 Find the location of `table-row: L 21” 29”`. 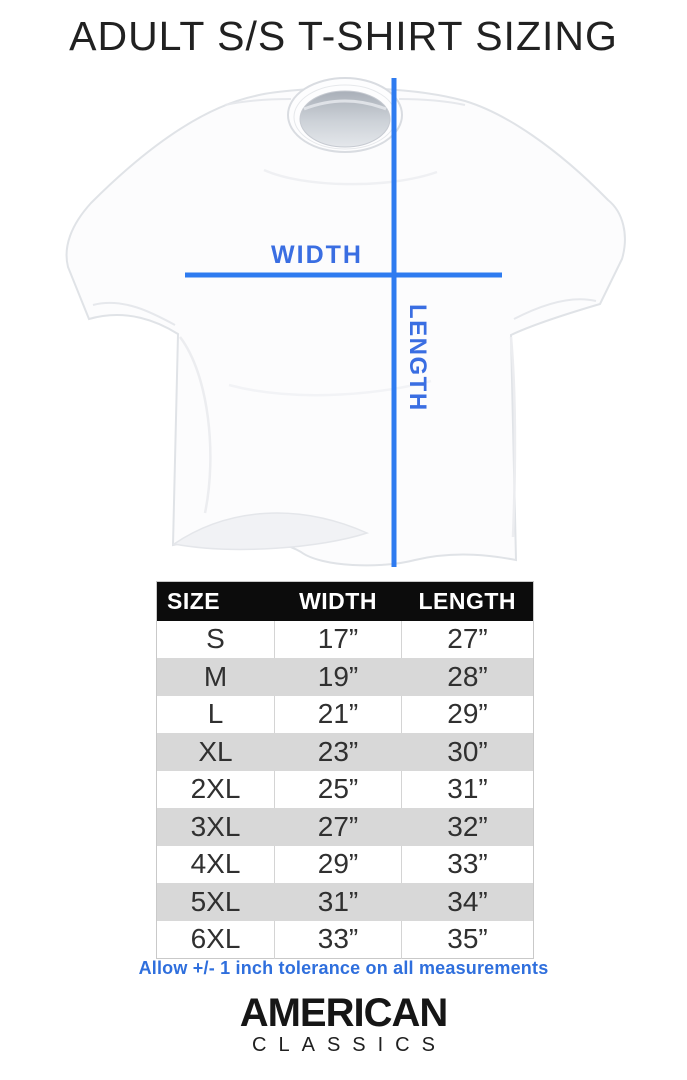

table-row: L 21” 29” is located at coordinates (345, 714).